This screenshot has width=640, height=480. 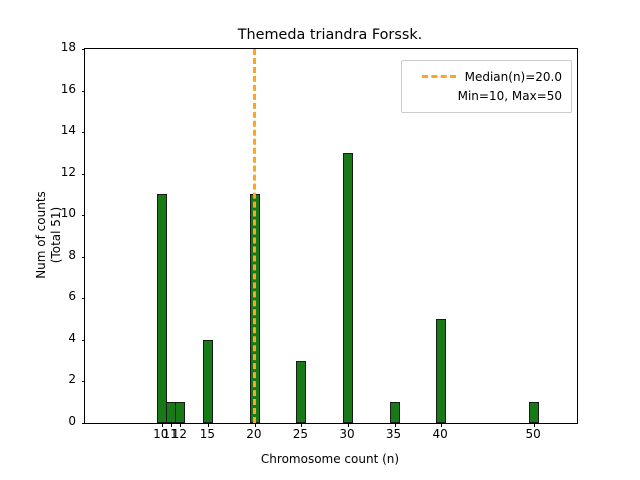 I want to click on legend-entry: Median(n)=20.0, so click(x=486, y=76).